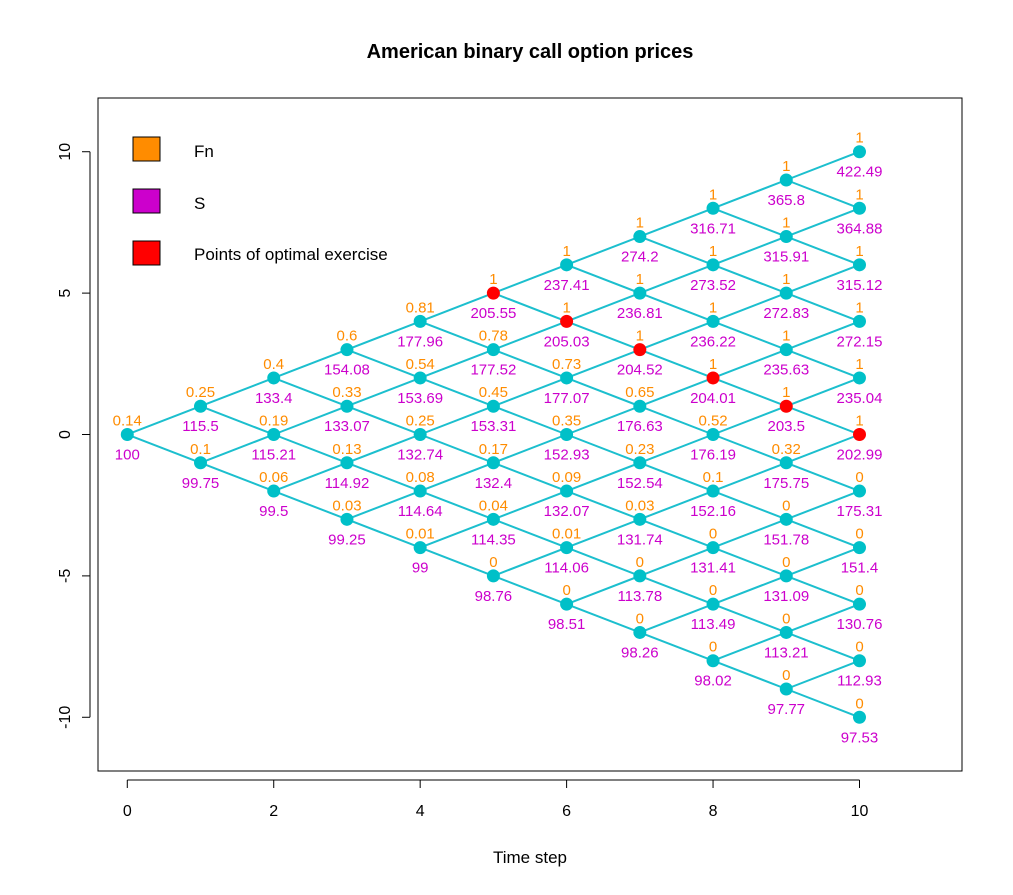 This screenshot has width=1013, height=895. Describe the element at coordinates (493, 505) in the screenshot. I see `fn-value-label: 0.04` at that location.